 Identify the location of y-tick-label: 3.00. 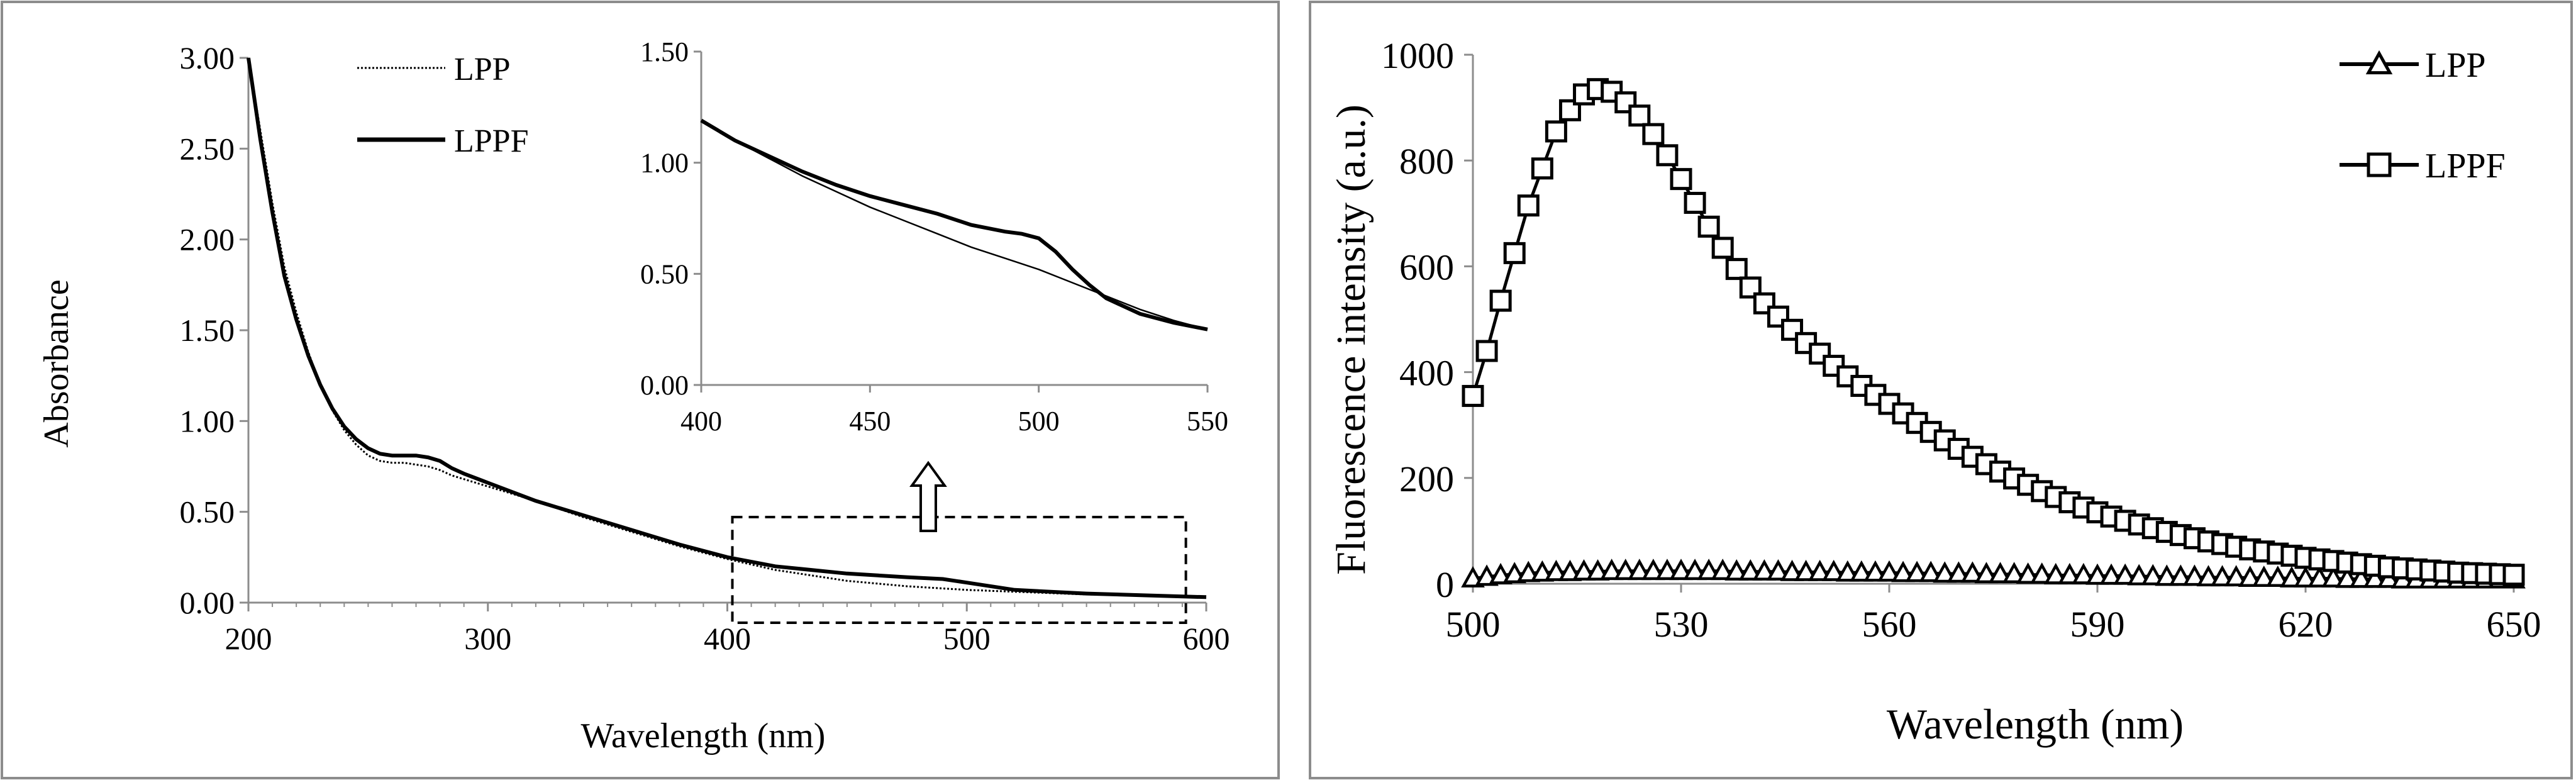
(207, 57).